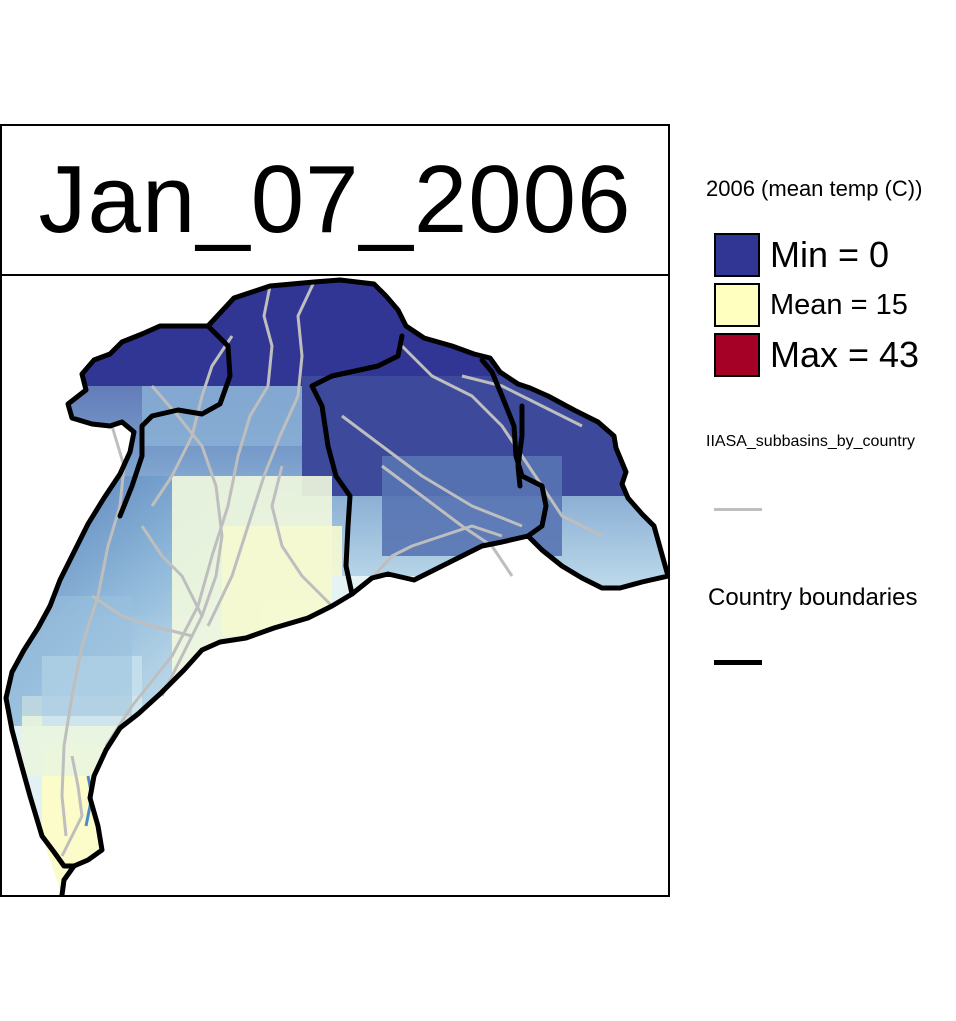 This screenshot has height=1021, width=956. I want to click on legend-item-max: Max = 43, so click(816, 355).